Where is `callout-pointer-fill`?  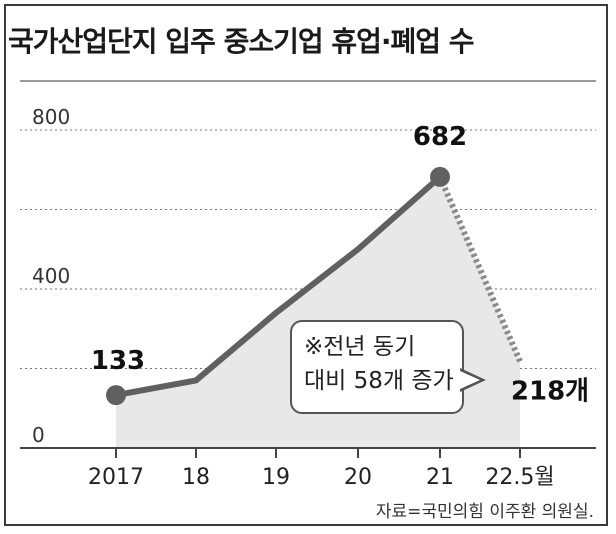 callout-pointer-fill is located at coordinates (470, 380).